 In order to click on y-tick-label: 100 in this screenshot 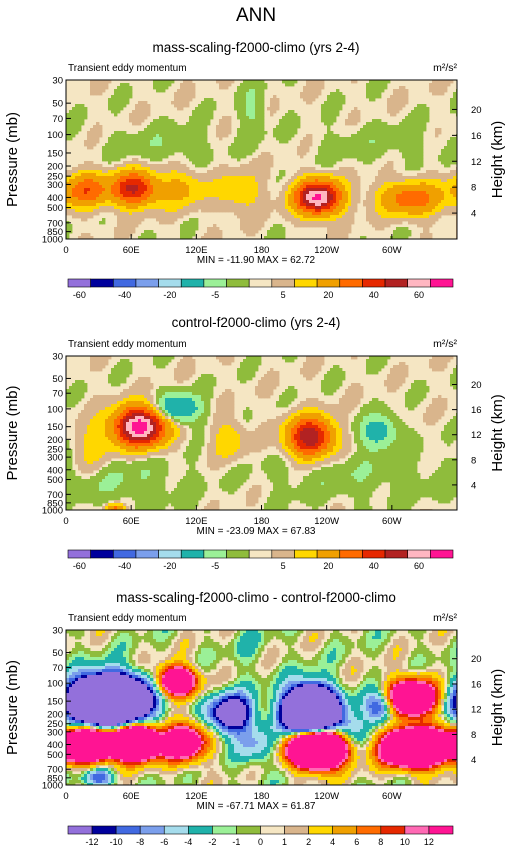, I will do `click(55, 135)`.